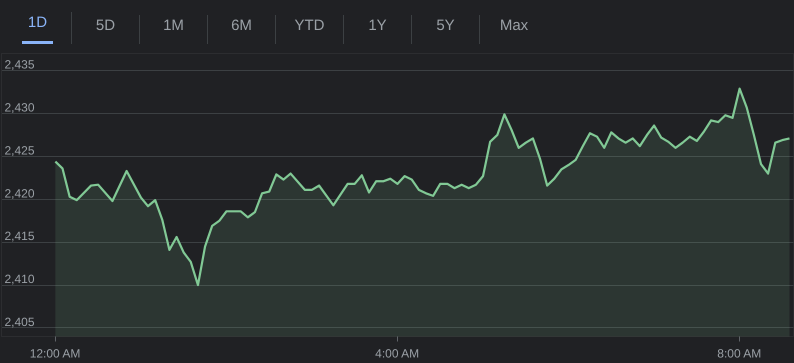 The height and width of the screenshot is (363, 794). Describe the element at coordinates (241, 29) in the screenshot. I see `control: 6M` at that location.